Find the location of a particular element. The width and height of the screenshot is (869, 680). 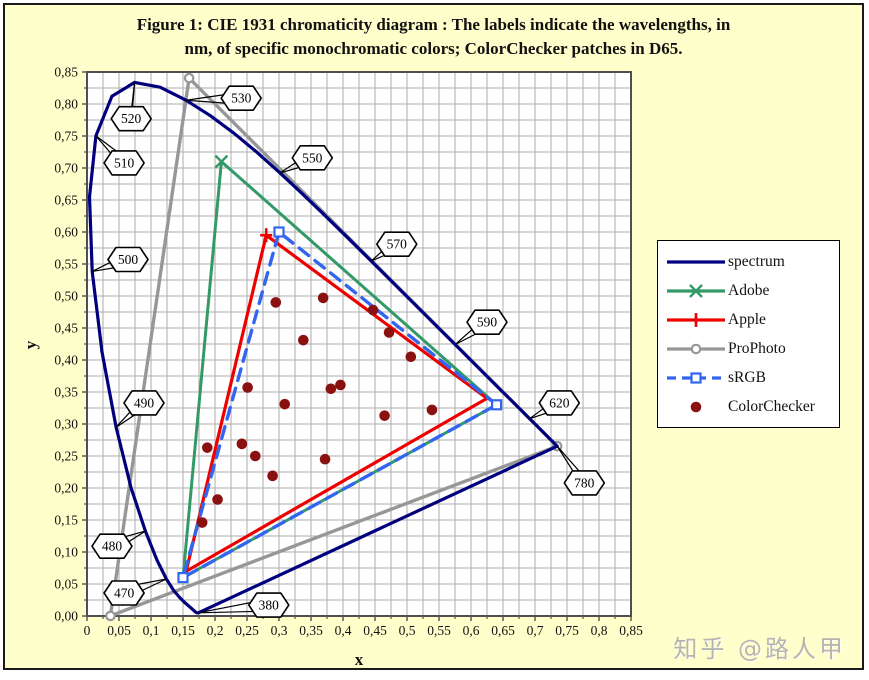

x-tick-label: 0,7 is located at coordinates (535, 630).